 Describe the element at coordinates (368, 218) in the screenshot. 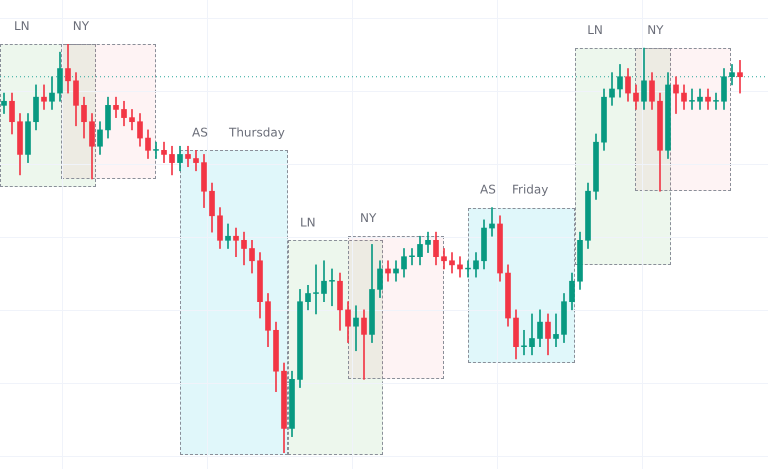

I see `annotation: NY` at that location.